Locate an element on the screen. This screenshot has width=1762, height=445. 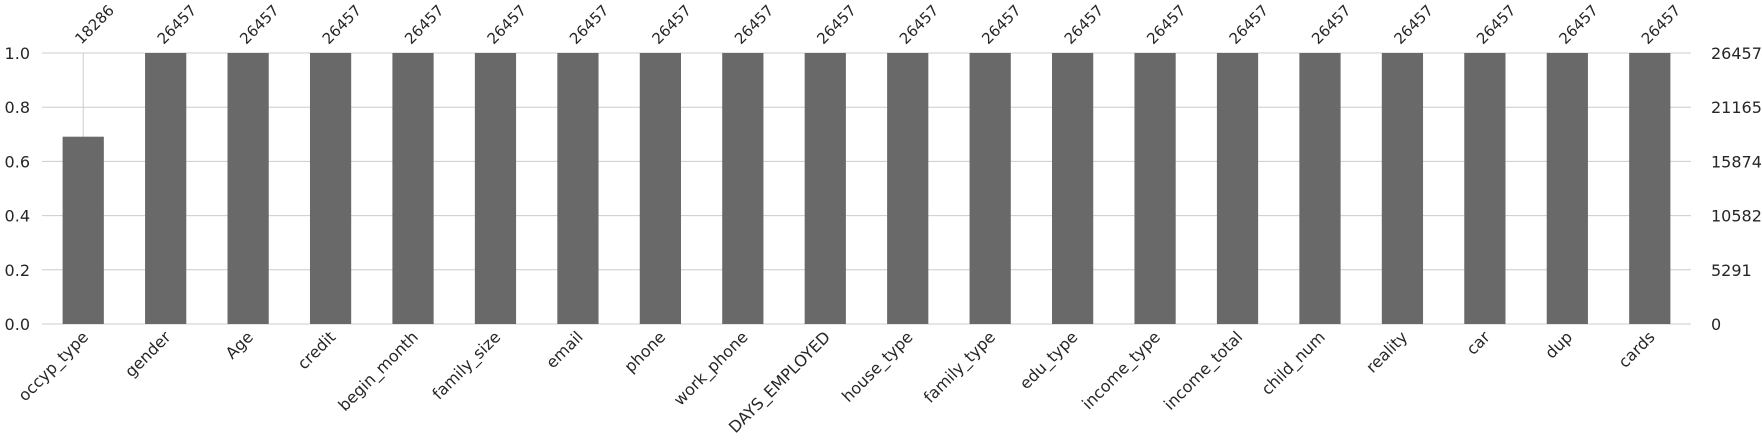
category-label: family_type is located at coordinates (960, 367).